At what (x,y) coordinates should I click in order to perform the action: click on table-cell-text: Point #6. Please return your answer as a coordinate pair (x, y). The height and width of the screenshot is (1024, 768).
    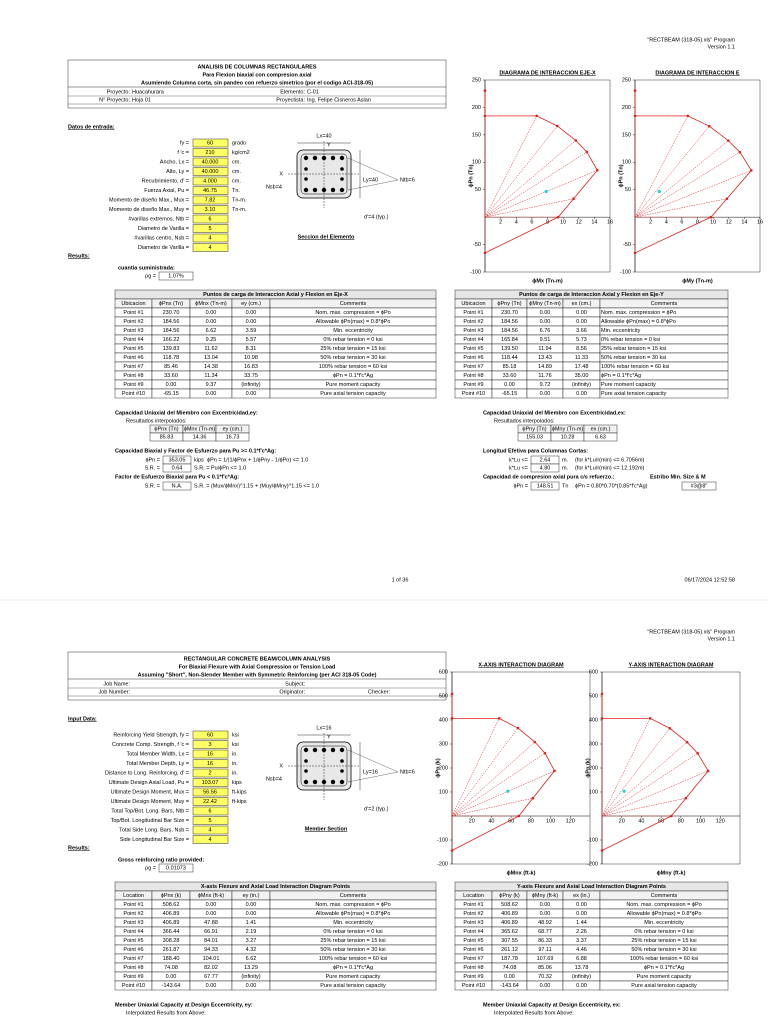
    Looking at the image, I should click on (133, 358).